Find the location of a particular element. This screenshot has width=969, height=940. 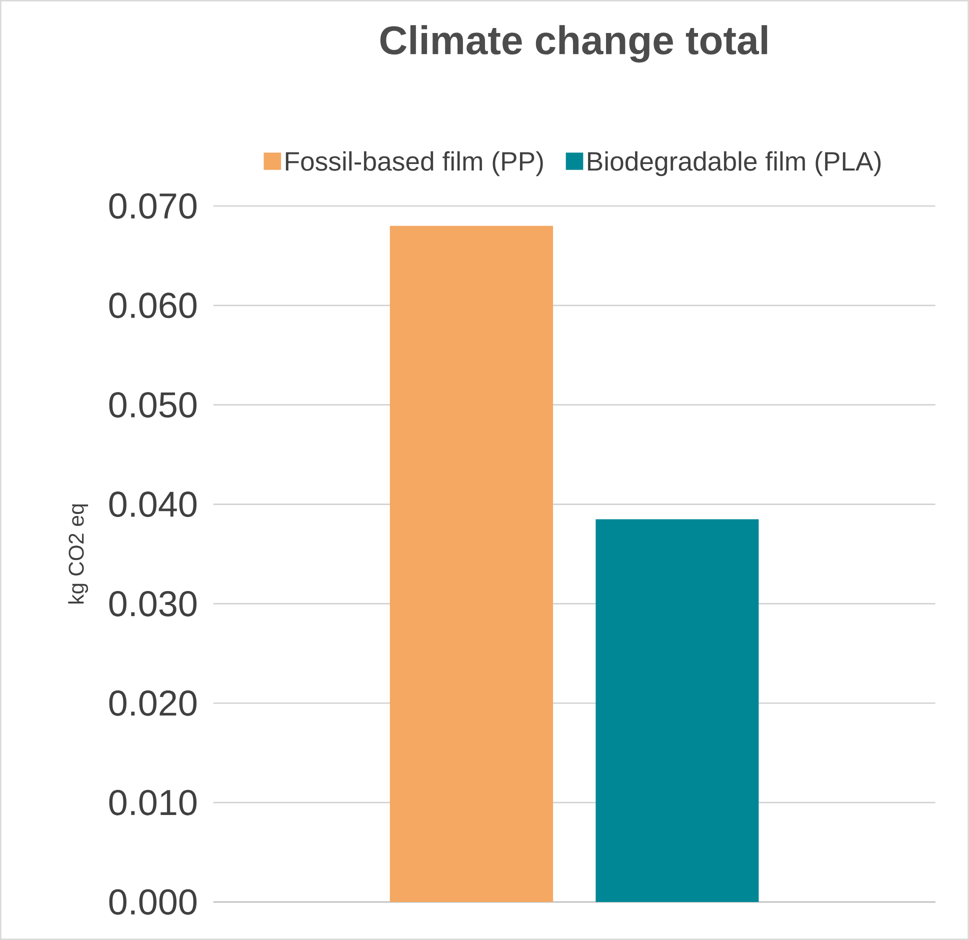

y-tick-label: 0.040 is located at coordinates (153, 505).